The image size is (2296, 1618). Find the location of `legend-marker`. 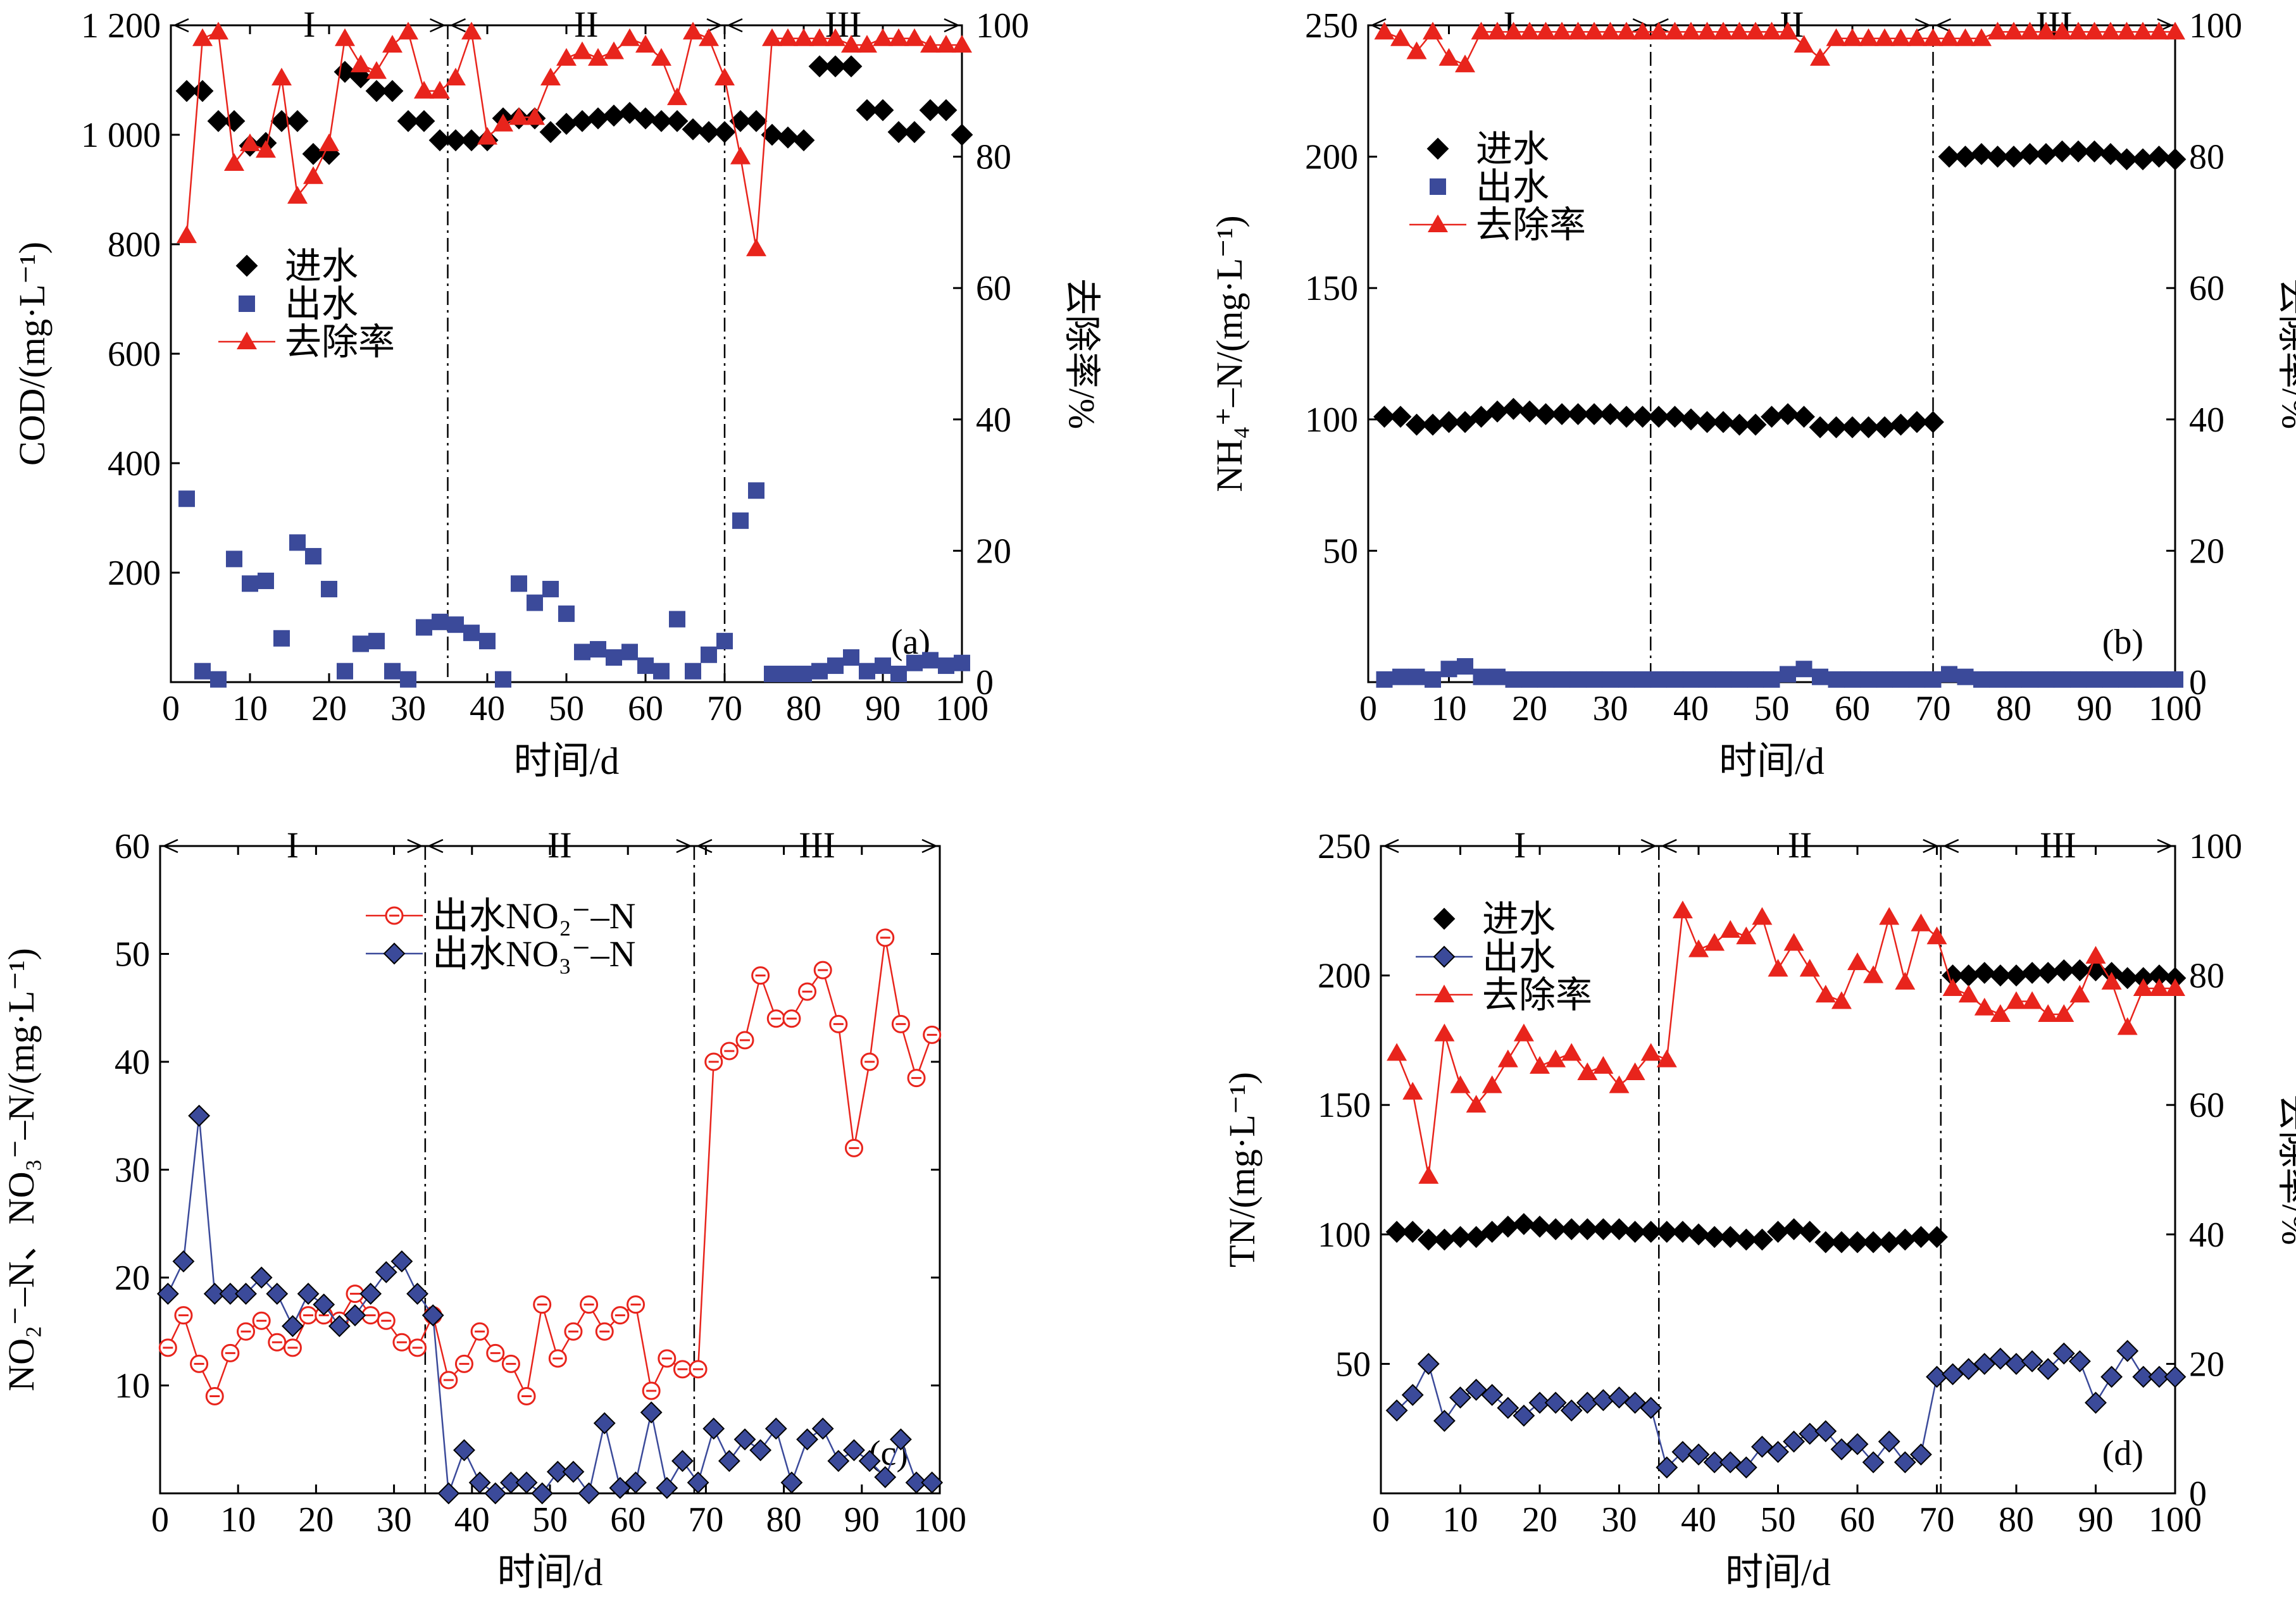

legend-marker is located at coordinates (1438, 186).